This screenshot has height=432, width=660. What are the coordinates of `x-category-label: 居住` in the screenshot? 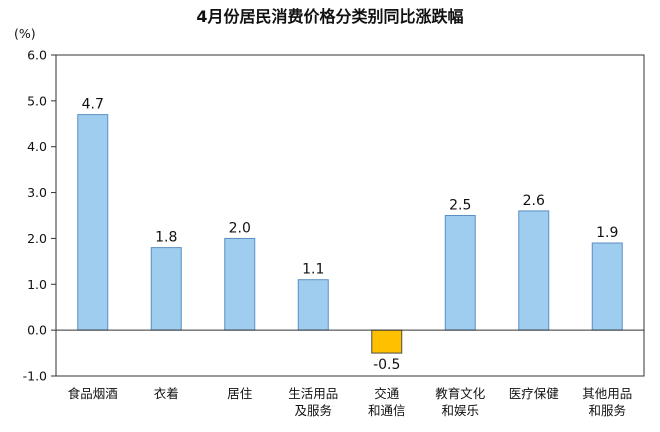 It's located at (240, 393).